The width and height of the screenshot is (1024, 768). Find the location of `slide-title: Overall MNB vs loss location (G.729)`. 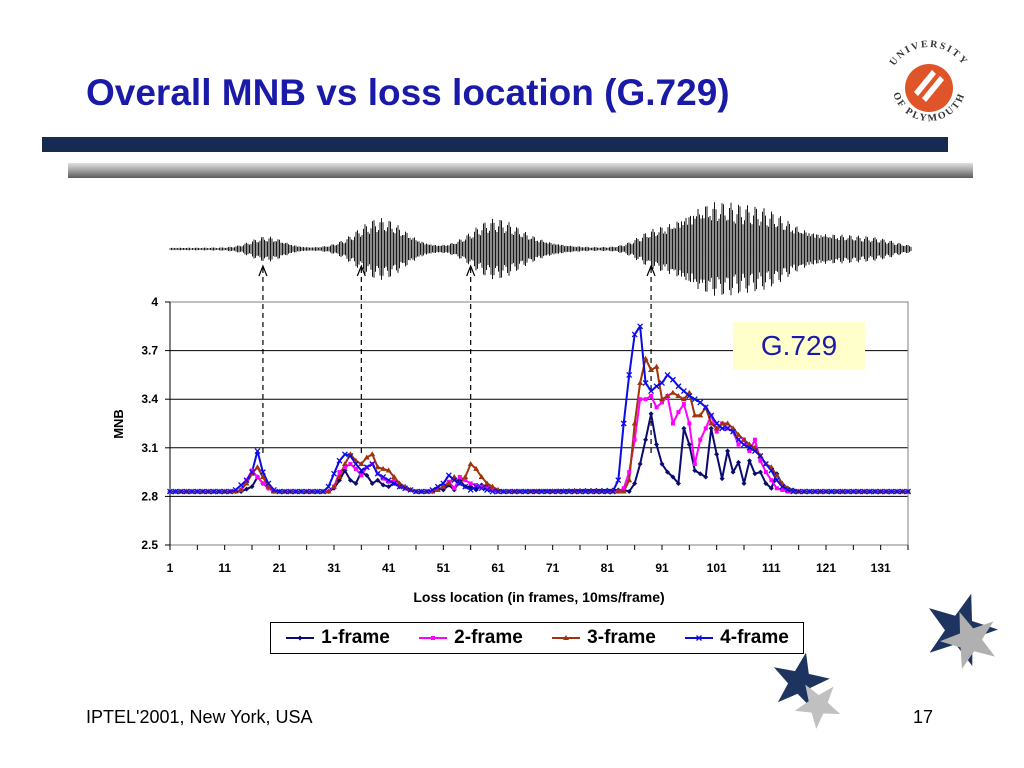

slide-title: Overall MNB vs loss location (G.729) is located at coordinates (408, 92).